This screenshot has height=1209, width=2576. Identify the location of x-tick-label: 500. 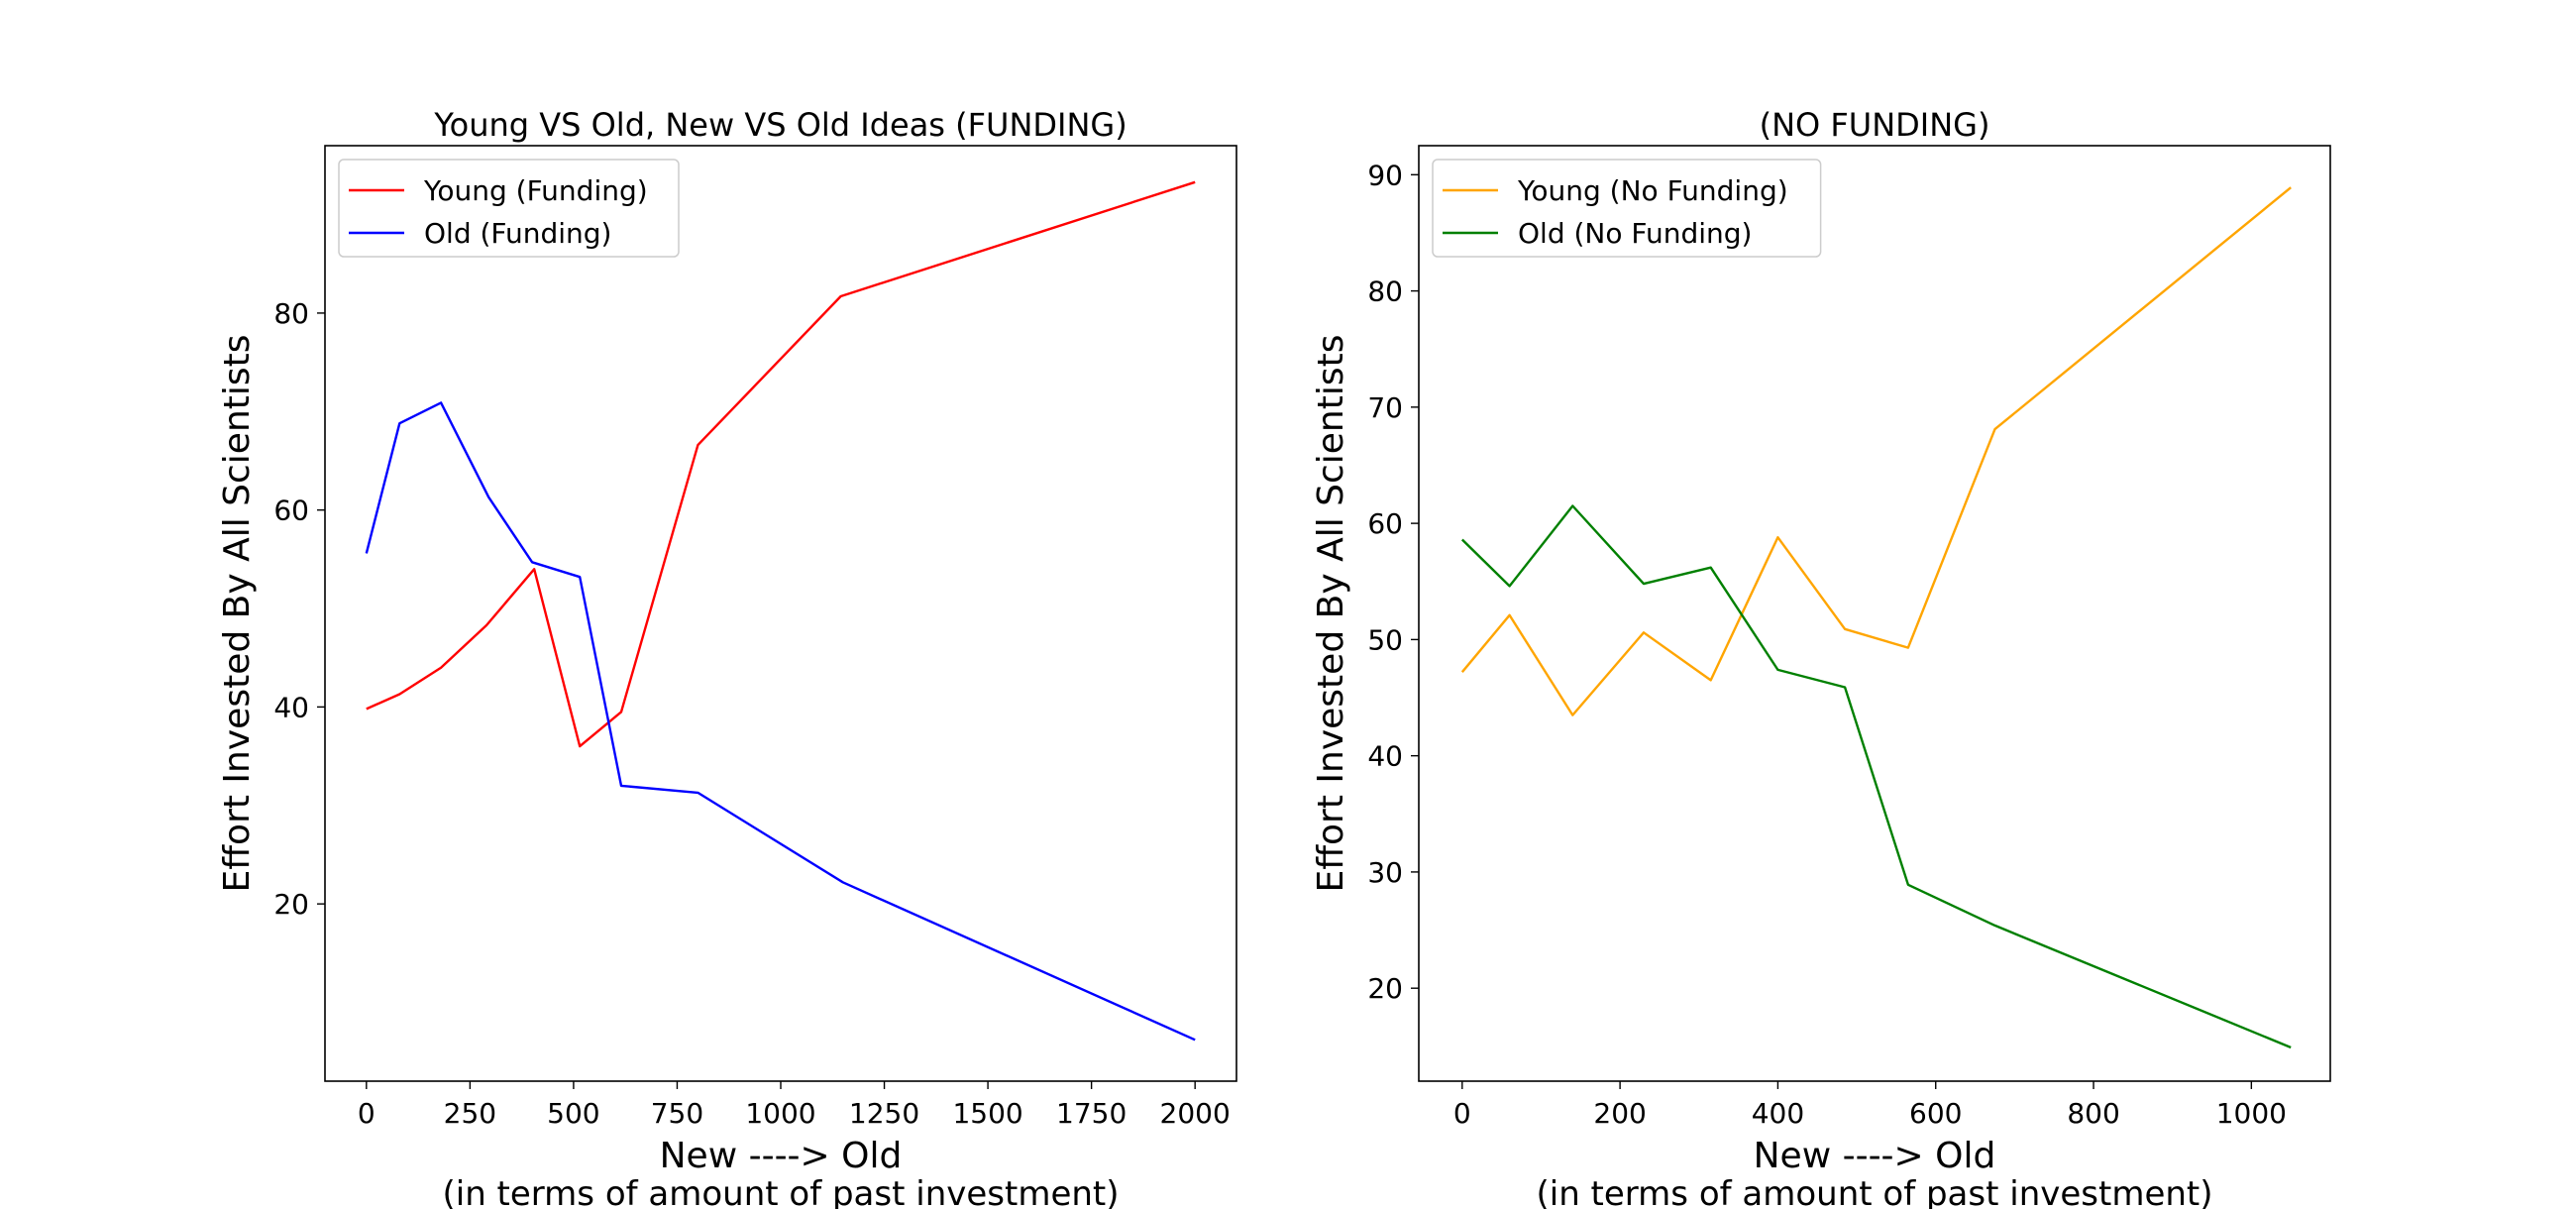
(573, 1113).